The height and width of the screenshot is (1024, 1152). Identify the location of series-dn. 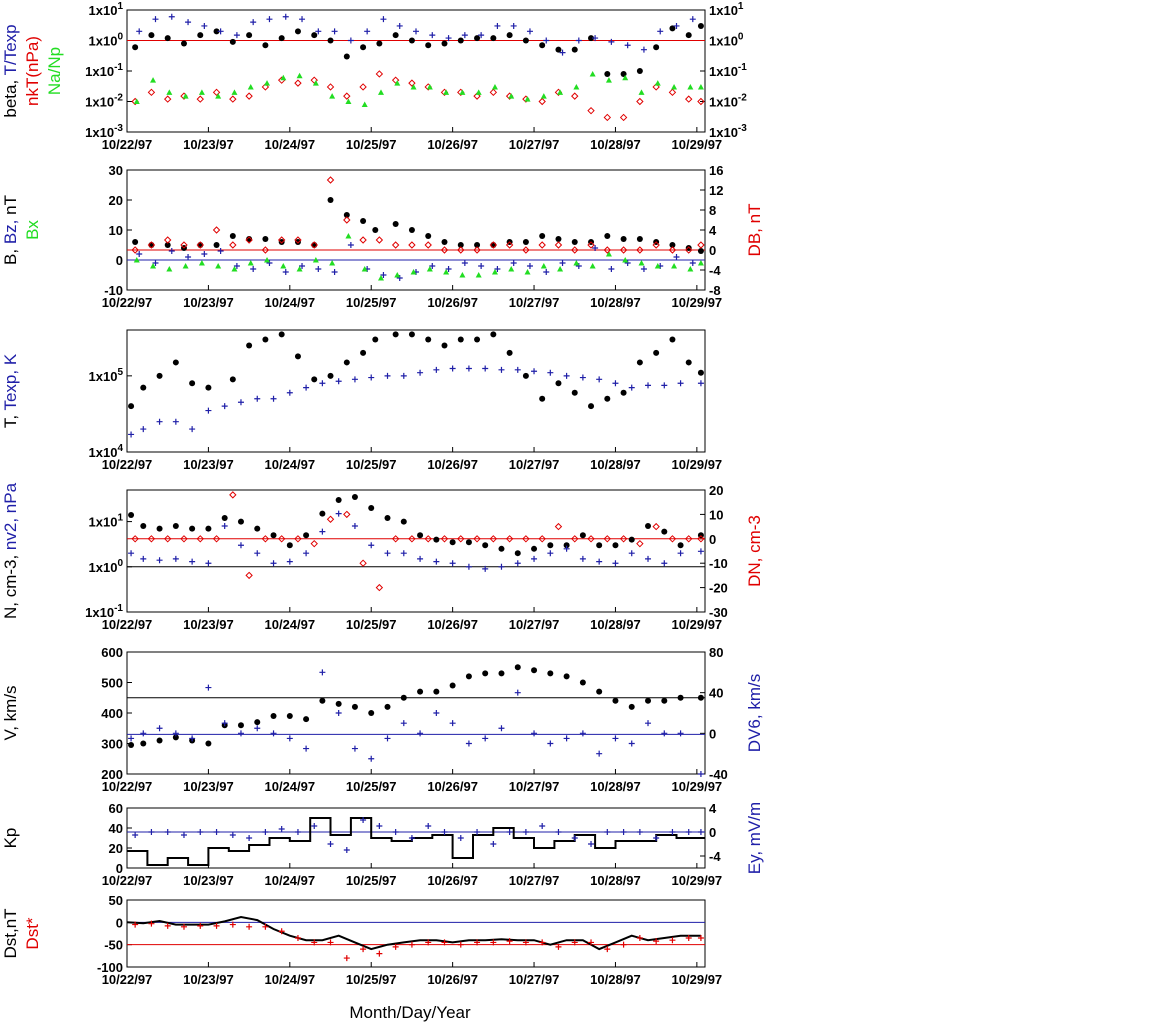
(418, 541).